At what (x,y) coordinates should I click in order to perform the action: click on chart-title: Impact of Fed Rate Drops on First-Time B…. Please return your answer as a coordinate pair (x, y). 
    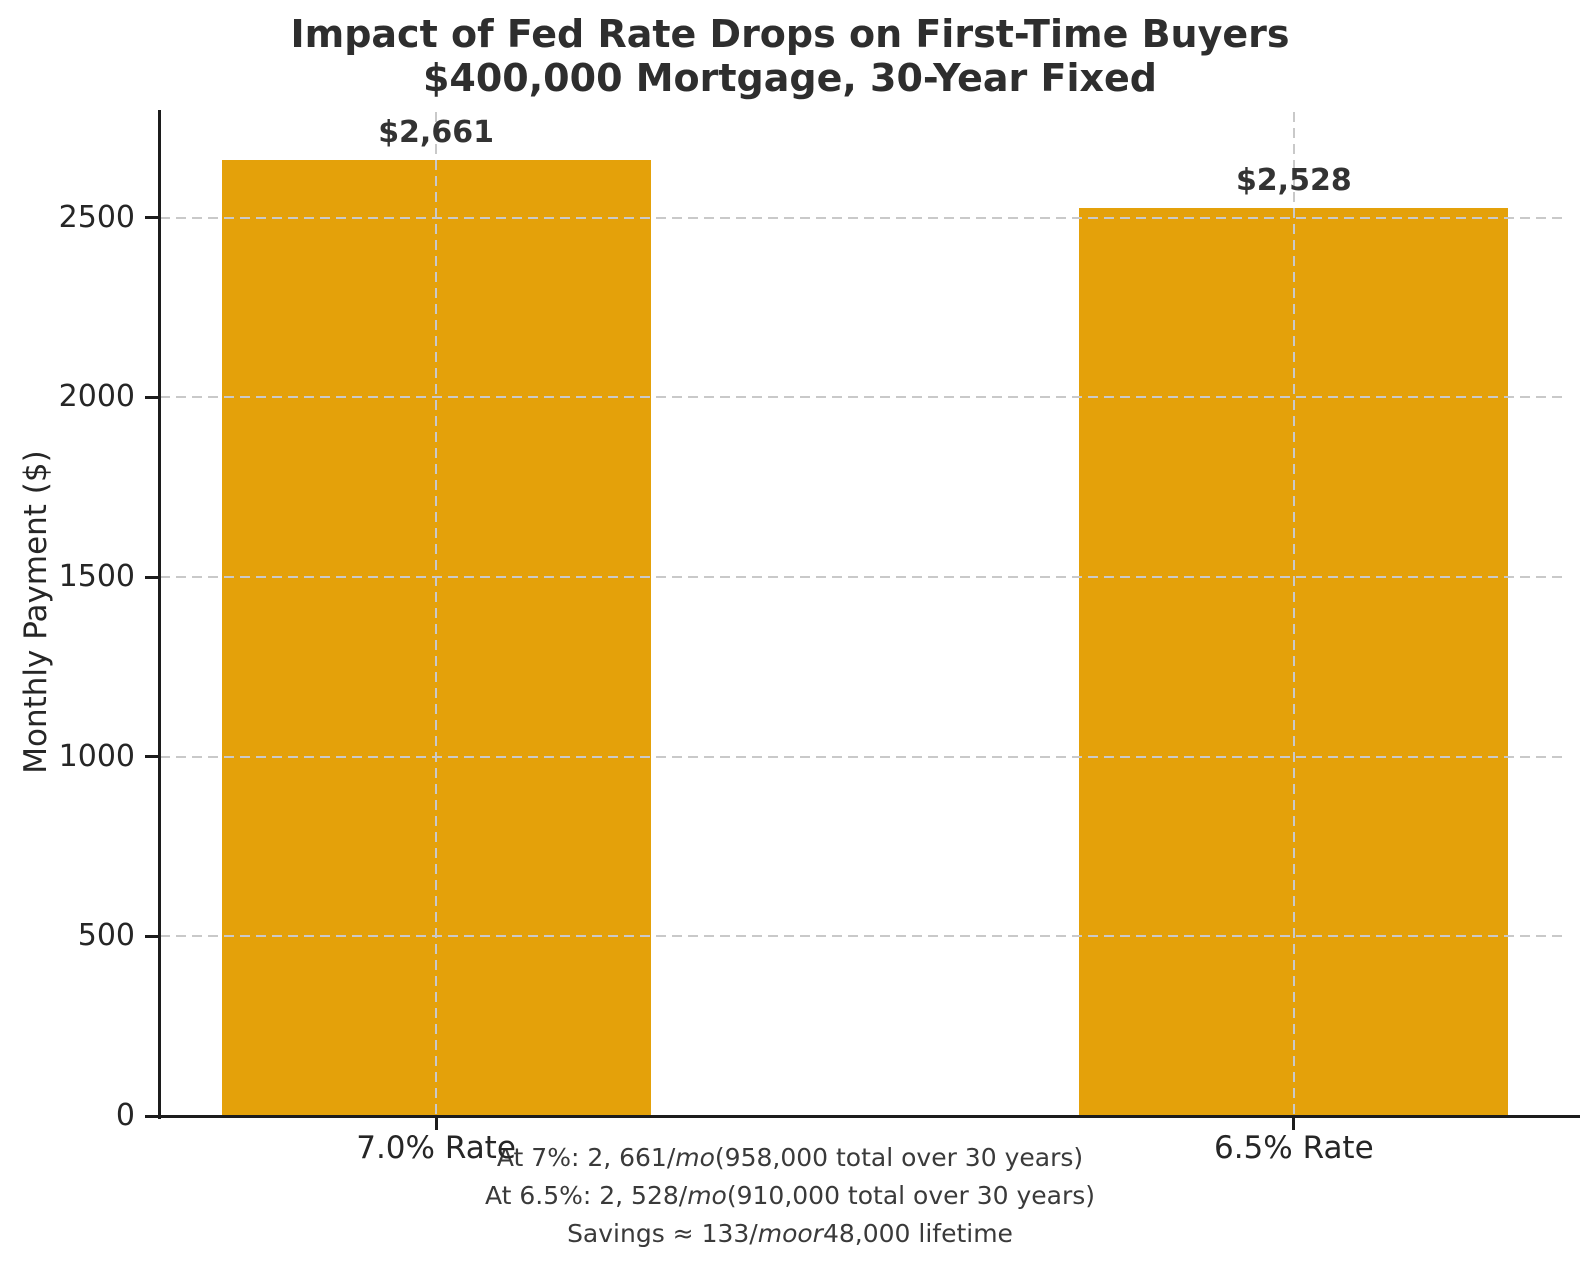
    Looking at the image, I should click on (790, 56).